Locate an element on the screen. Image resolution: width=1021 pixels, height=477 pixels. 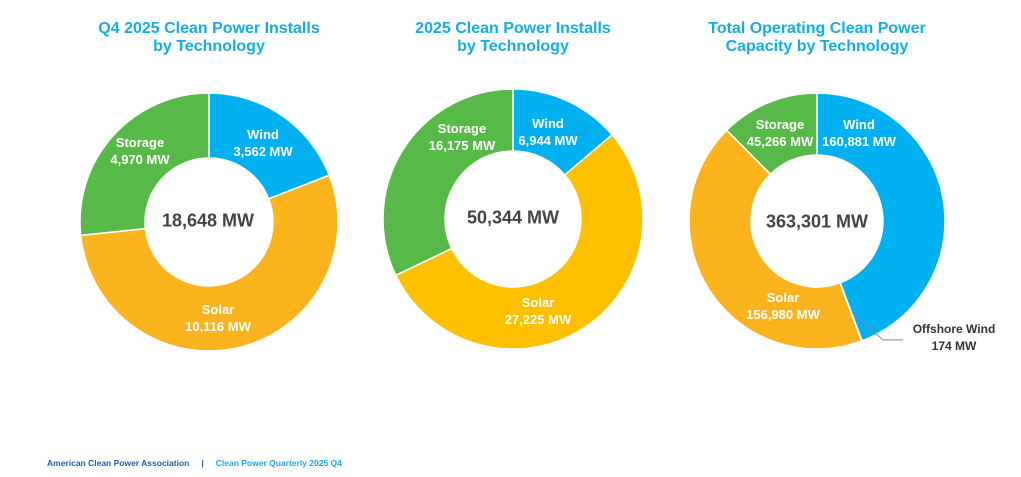
chart2-label-storage: Storage 16,175 MW is located at coordinates (462, 137).